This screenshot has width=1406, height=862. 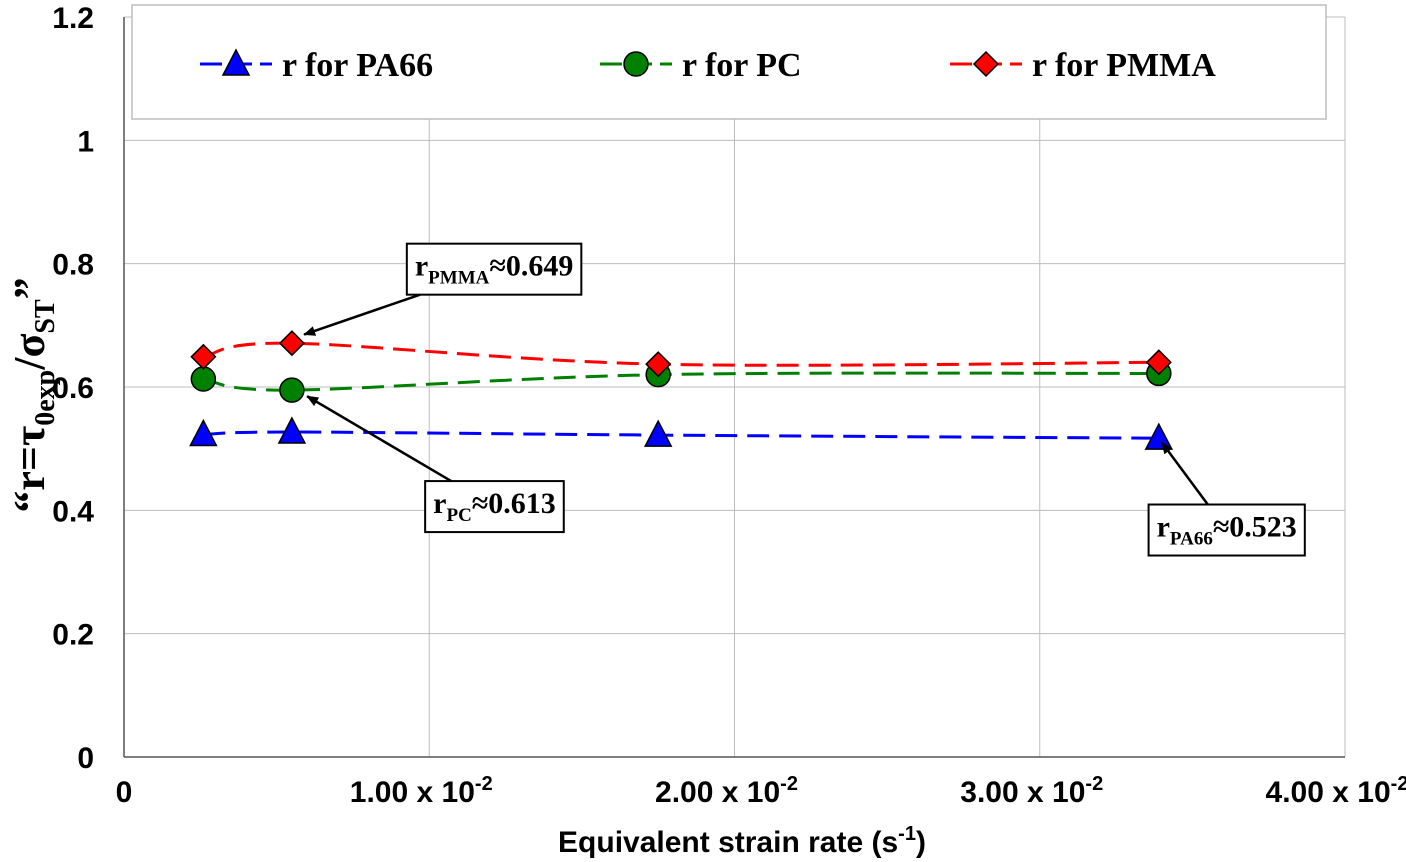 What do you see at coordinates (1124, 65) in the screenshot?
I see `legend-label: r for PMMA` at bounding box center [1124, 65].